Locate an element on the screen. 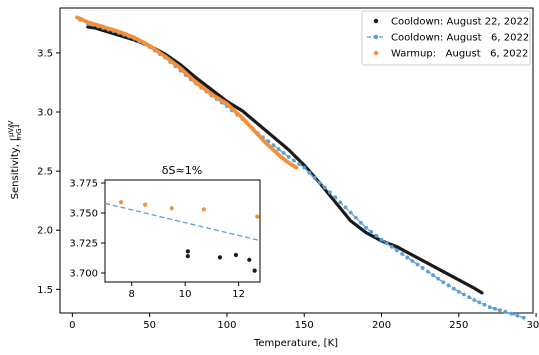  series-cooldown-aug22-point is located at coordinates (482, 293).